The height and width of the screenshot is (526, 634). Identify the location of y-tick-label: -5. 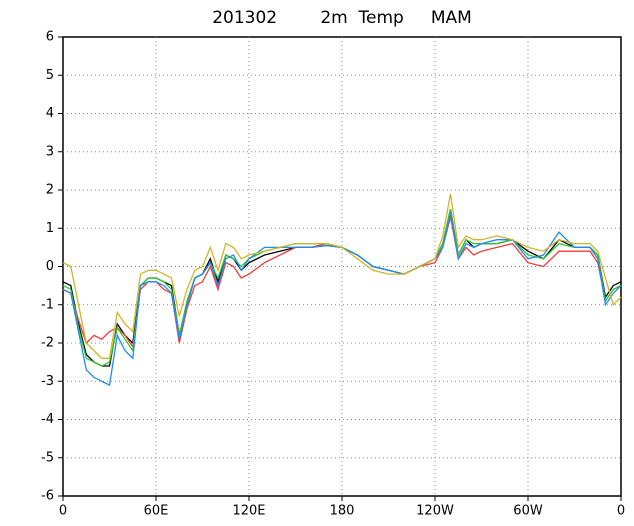
(47, 457).